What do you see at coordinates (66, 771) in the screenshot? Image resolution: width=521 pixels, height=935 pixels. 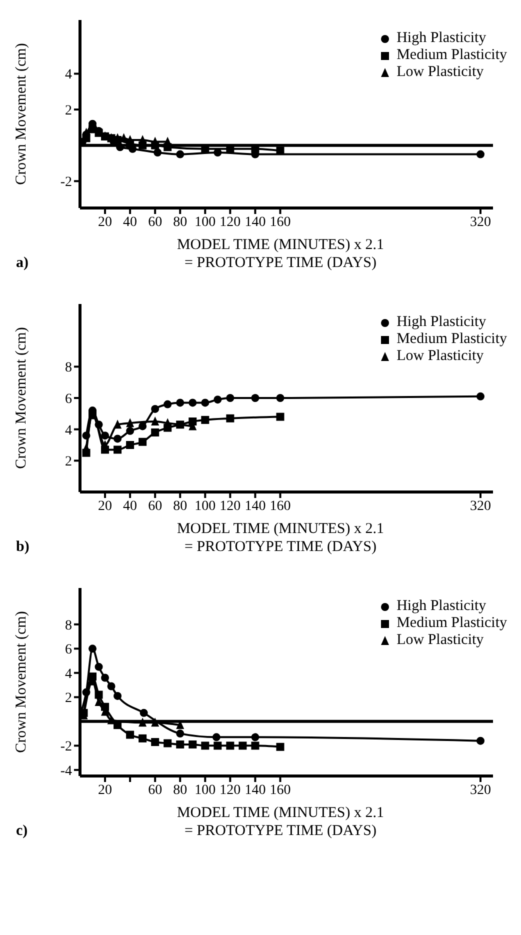 I see `y-tick-label: -4` at bounding box center [66, 771].